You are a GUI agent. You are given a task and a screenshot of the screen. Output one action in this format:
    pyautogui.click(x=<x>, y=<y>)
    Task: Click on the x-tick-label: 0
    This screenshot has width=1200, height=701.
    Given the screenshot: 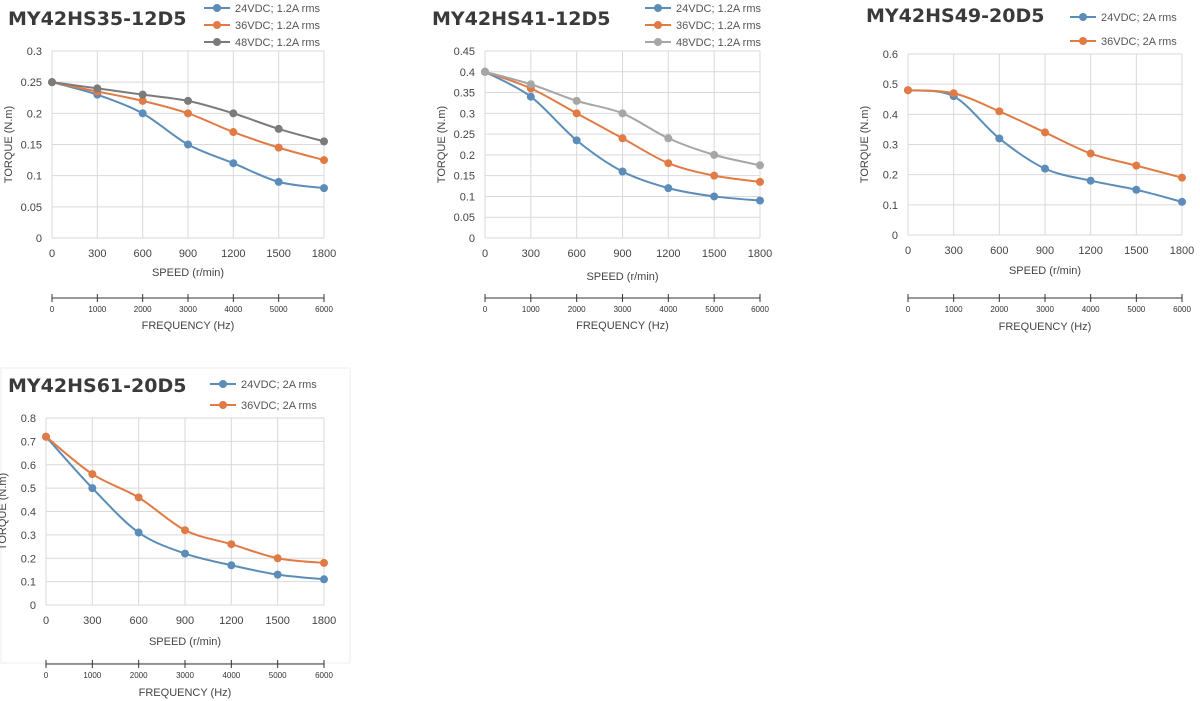 What is the action you would take?
    pyautogui.click(x=52, y=254)
    